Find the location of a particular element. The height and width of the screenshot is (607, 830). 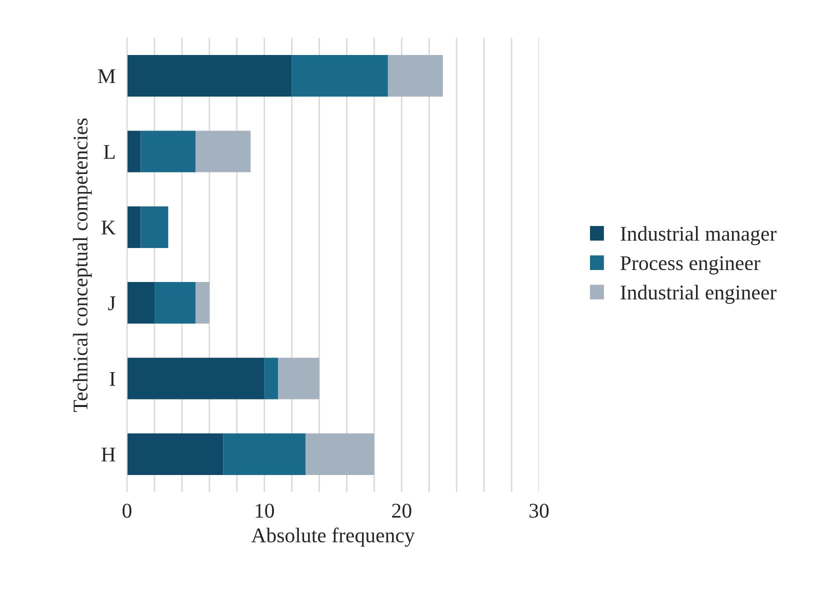

y-tick-label: M is located at coordinates (107, 76).